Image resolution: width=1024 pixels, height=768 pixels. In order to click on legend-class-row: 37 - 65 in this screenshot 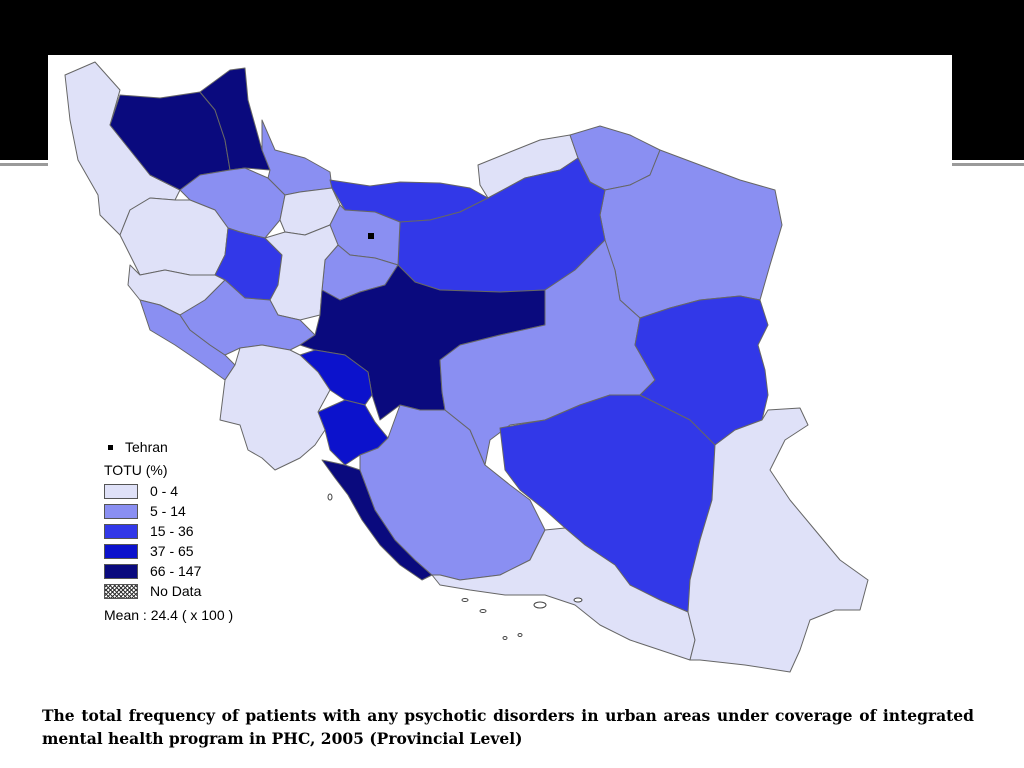, I will do `click(204, 551)`.